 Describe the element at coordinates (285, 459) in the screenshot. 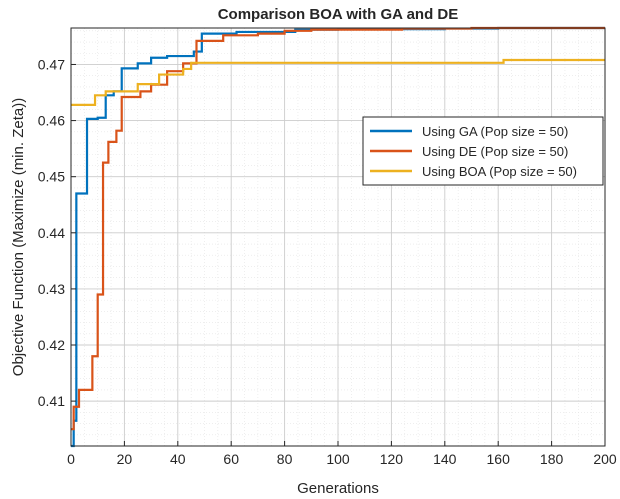

I see `x-tick-label: 80` at that location.